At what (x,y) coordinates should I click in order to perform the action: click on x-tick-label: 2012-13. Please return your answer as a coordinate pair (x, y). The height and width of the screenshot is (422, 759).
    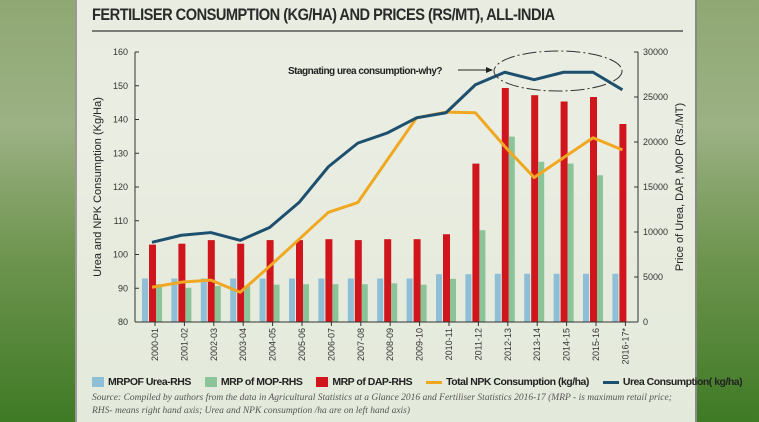
    Looking at the image, I should click on (508, 344).